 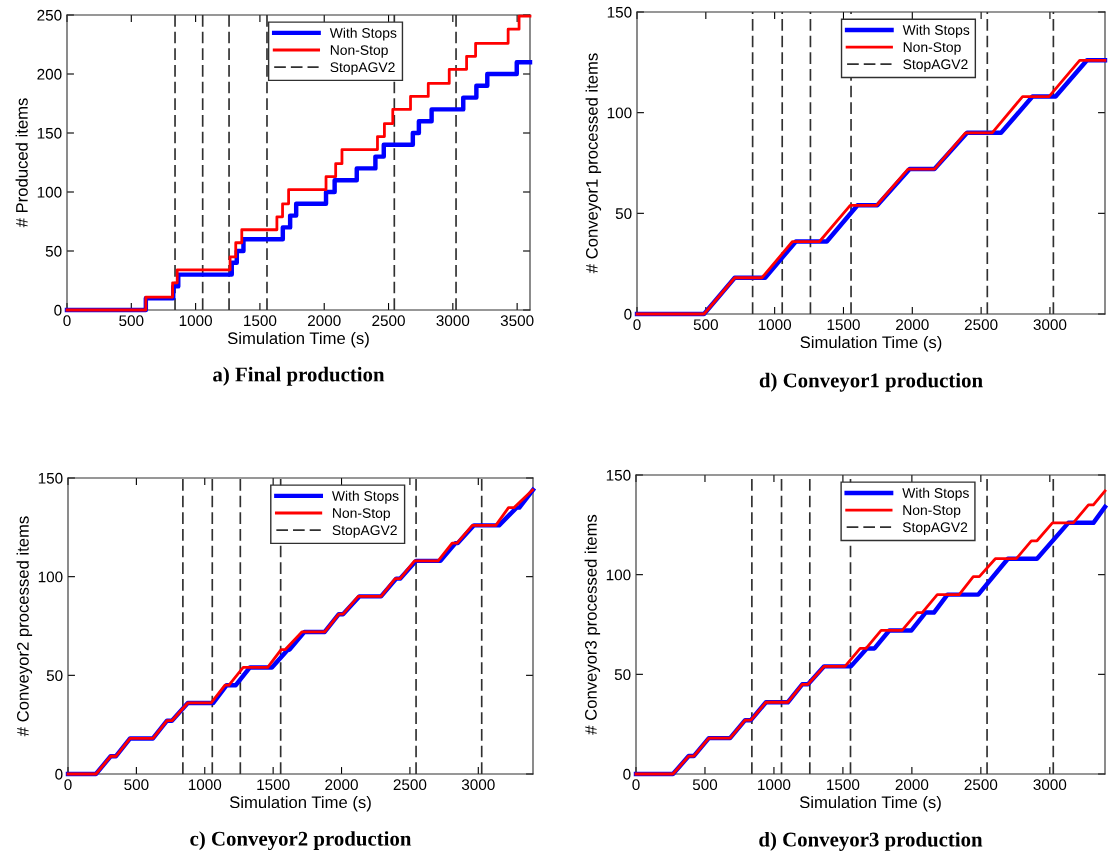 What do you see at coordinates (21, 163) in the screenshot?
I see `y-axis-title: # Produced items` at bounding box center [21, 163].